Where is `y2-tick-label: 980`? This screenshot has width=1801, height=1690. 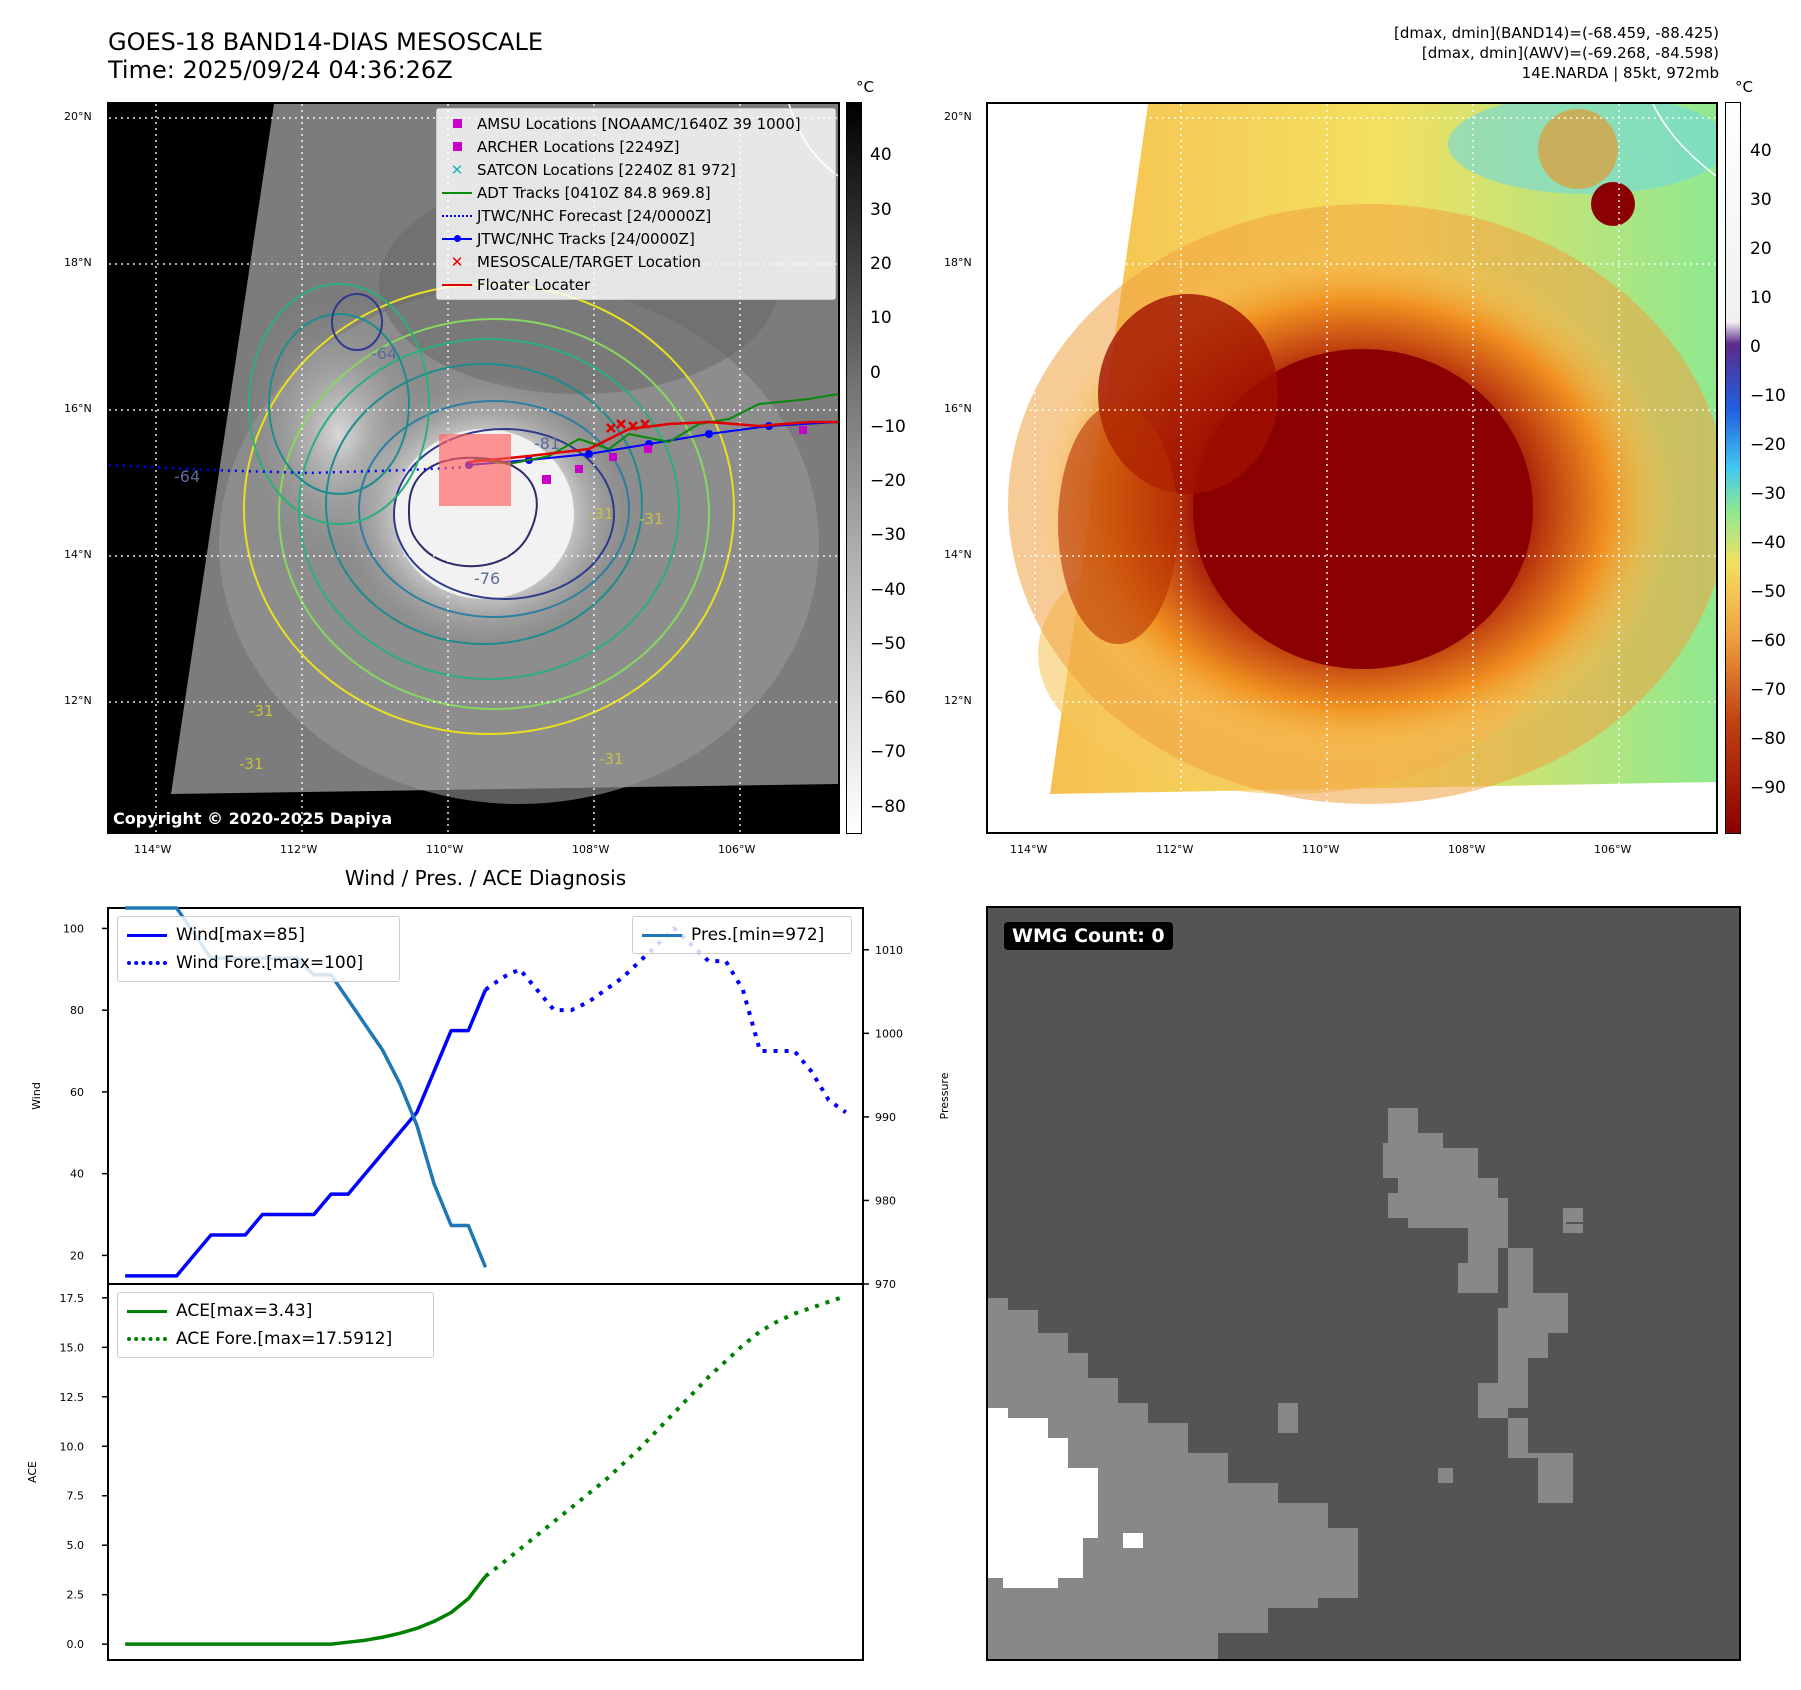
y2-tick-label: 980 is located at coordinates (885, 1200).